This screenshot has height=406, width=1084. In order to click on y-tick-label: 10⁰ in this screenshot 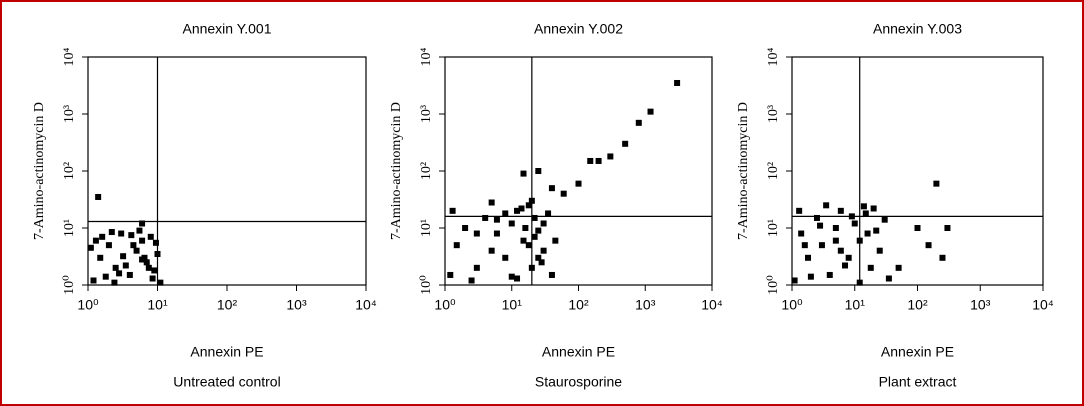, I will do `click(69, 285)`.